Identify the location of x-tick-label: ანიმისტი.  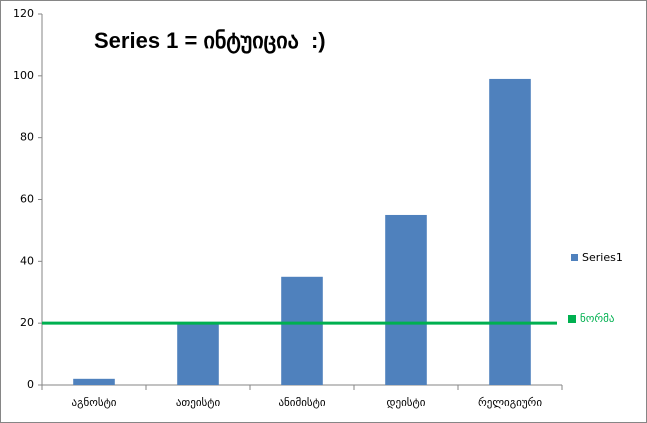
(301, 402).